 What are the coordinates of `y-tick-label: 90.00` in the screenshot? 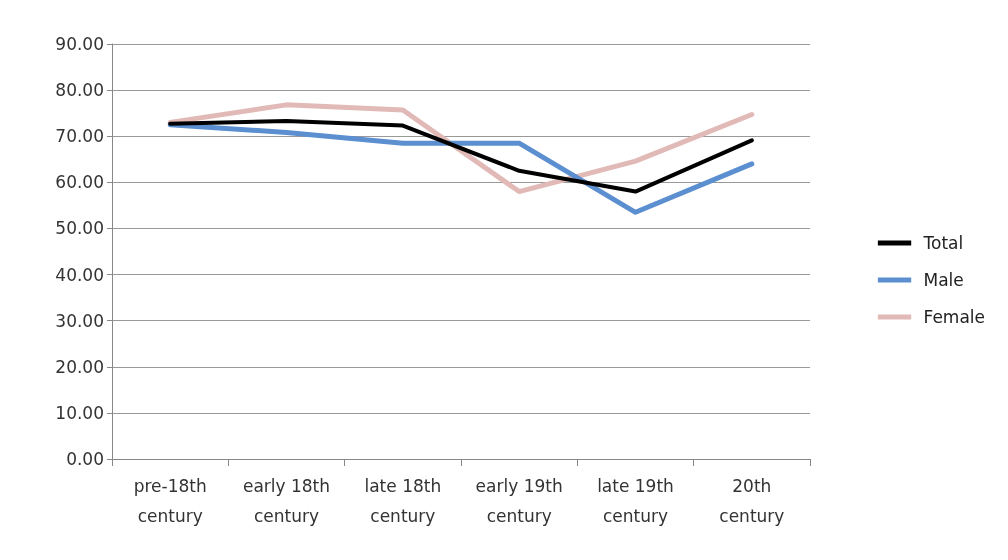 It's located at (79, 44).